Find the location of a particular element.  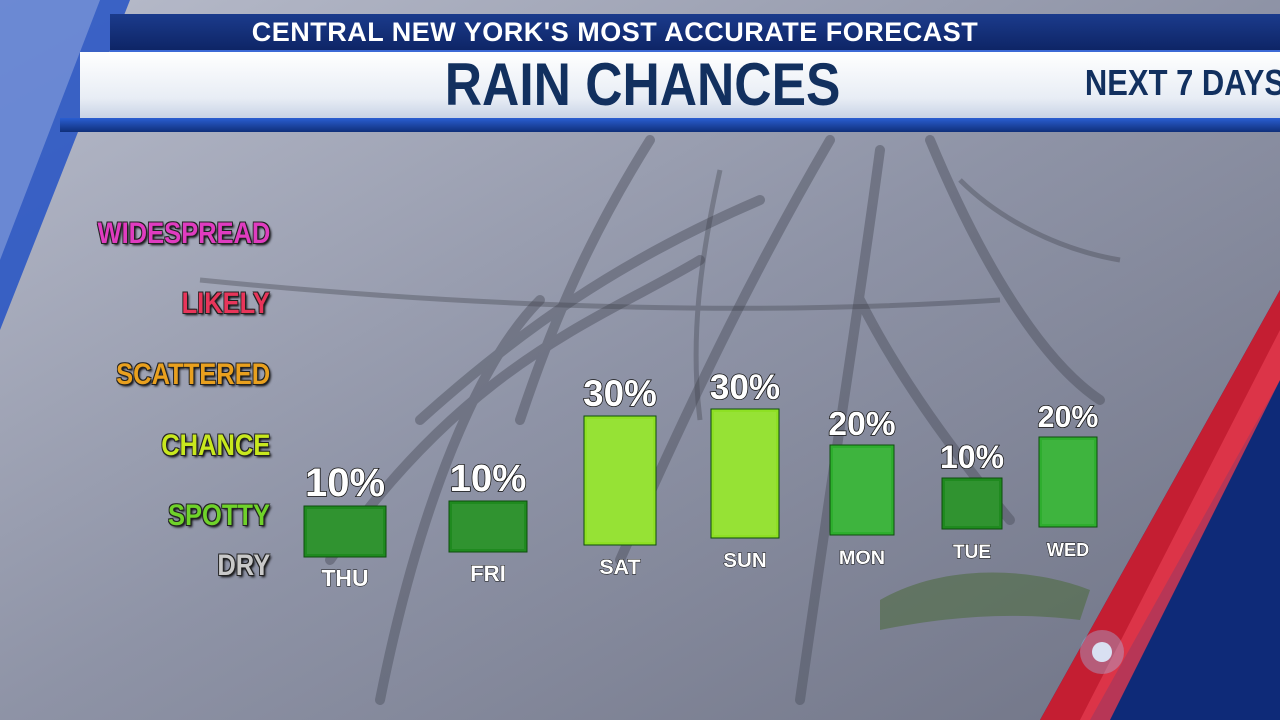

day-label-mon: MON is located at coordinates (862, 558).